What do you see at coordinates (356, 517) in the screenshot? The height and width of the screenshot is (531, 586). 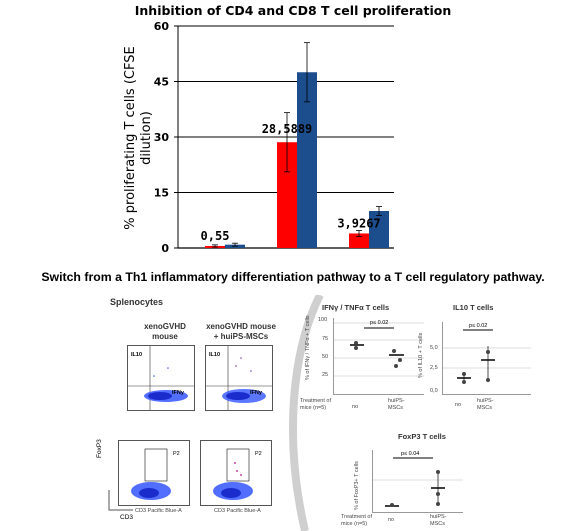 I see `treatment2-line1: Treatment of` at bounding box center [356, 517].